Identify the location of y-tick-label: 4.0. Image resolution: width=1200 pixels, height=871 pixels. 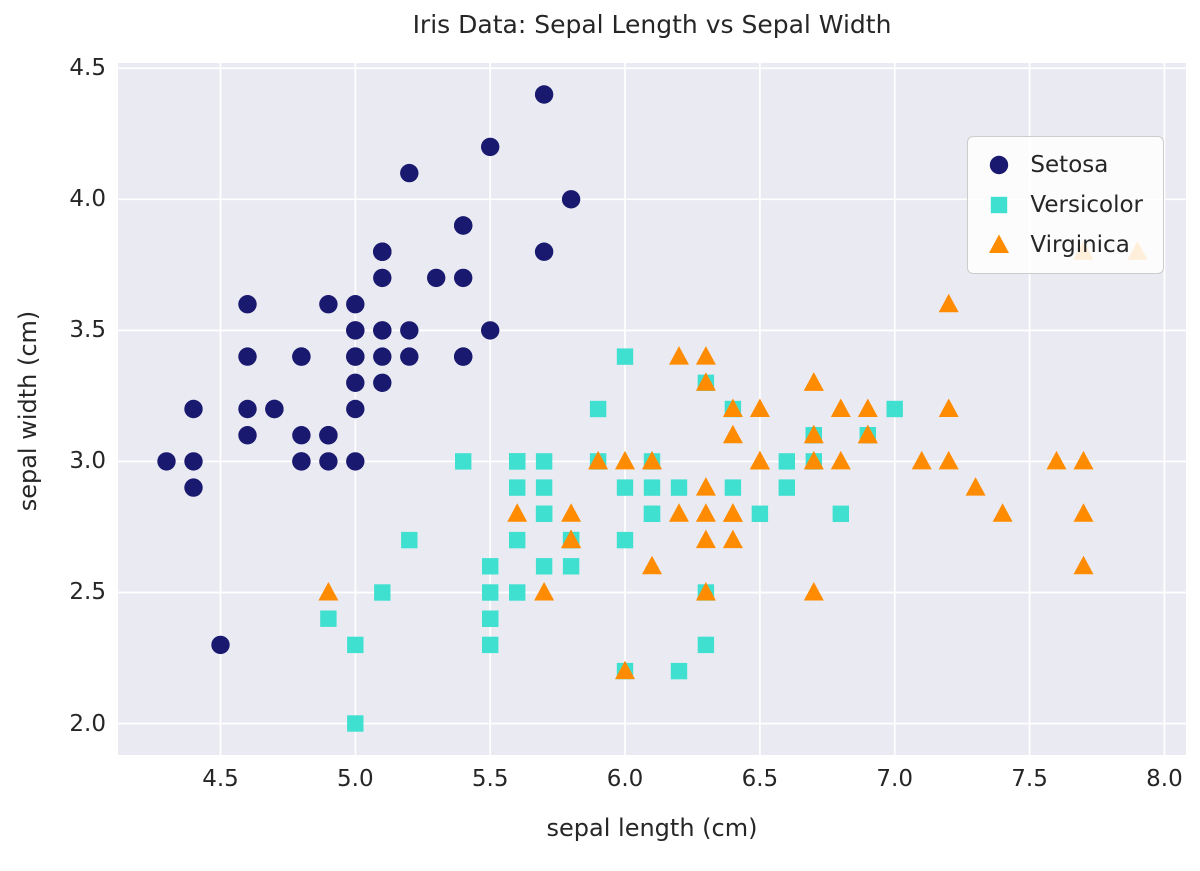
(87, 199).